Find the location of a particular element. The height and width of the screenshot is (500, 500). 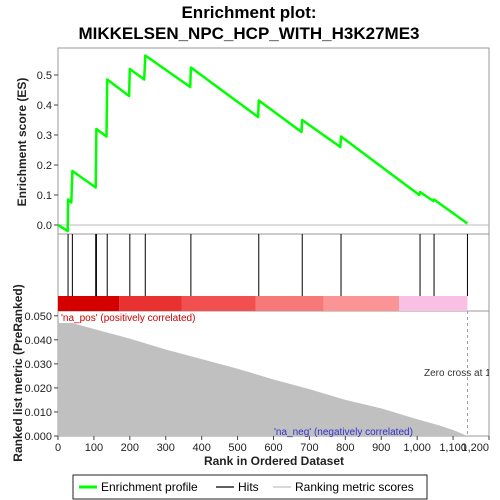

es-y-tick-label: 0.4 is located at coordinates (44, 106).